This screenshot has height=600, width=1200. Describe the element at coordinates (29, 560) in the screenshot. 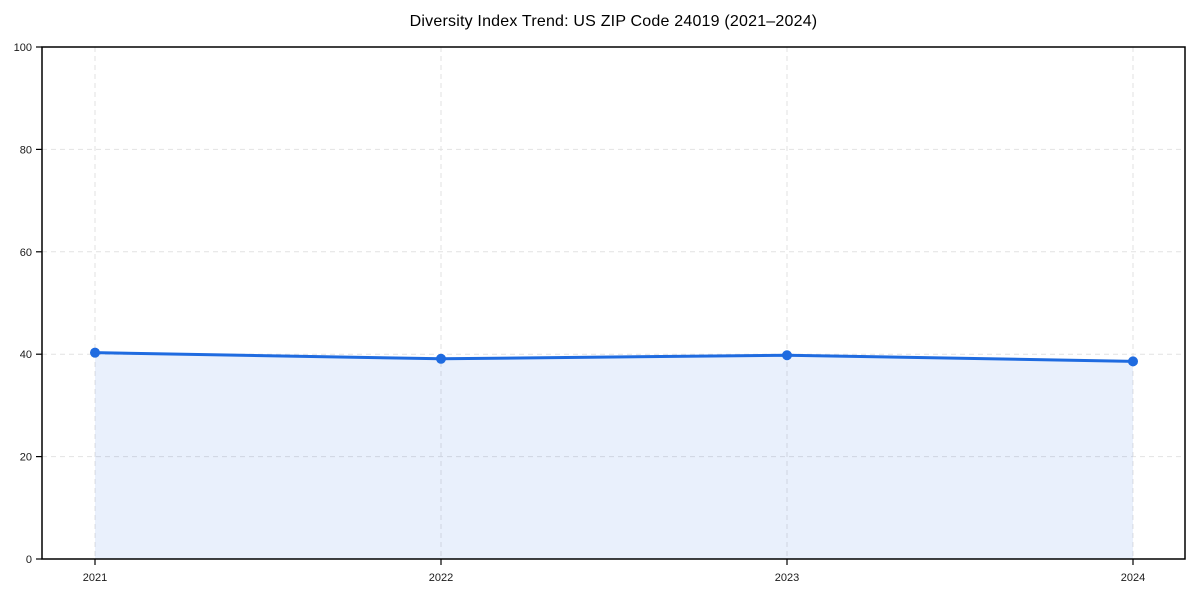

I see `y-axis-tick-label: 0` at that location.